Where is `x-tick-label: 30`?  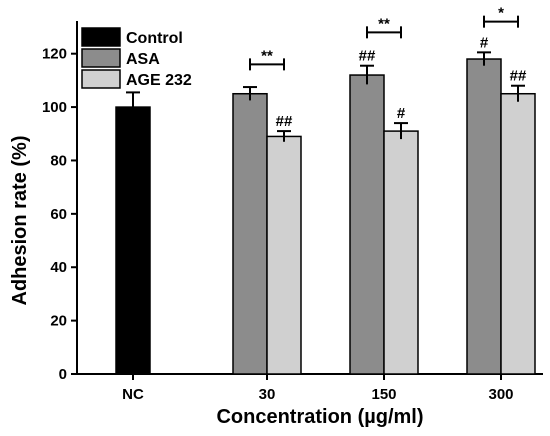 x-tick-label: 30 is located at coordinates (267, 394).